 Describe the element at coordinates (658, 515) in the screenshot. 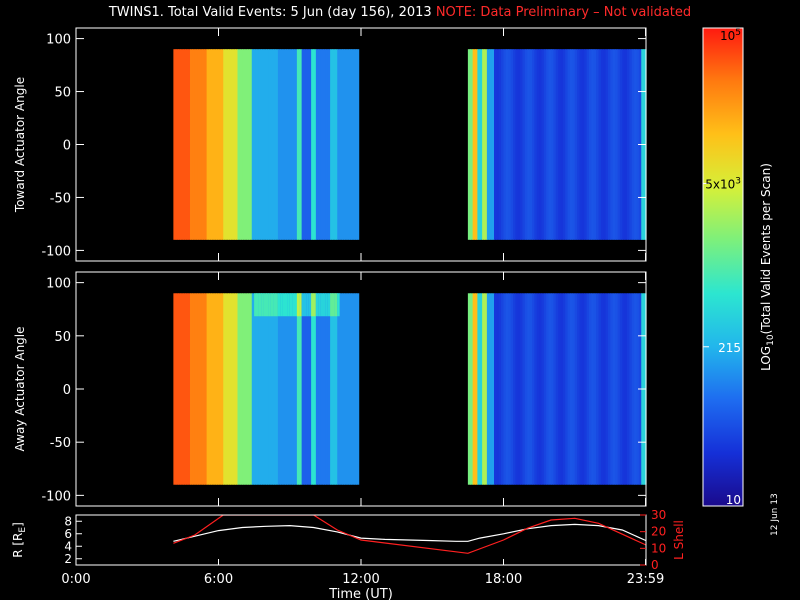

I see `orbit-ytick-right-label: 30` at that location.